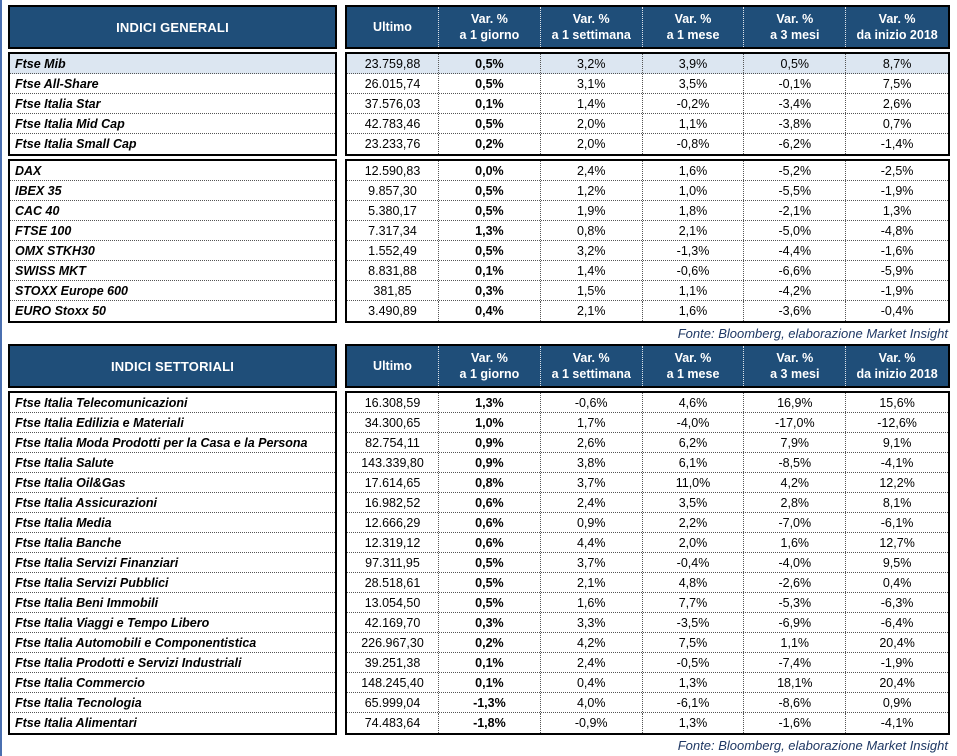 The width and height of the screenshot is (957, 756). I want to click on value-cell: 34.300,65, so click(393, 422).